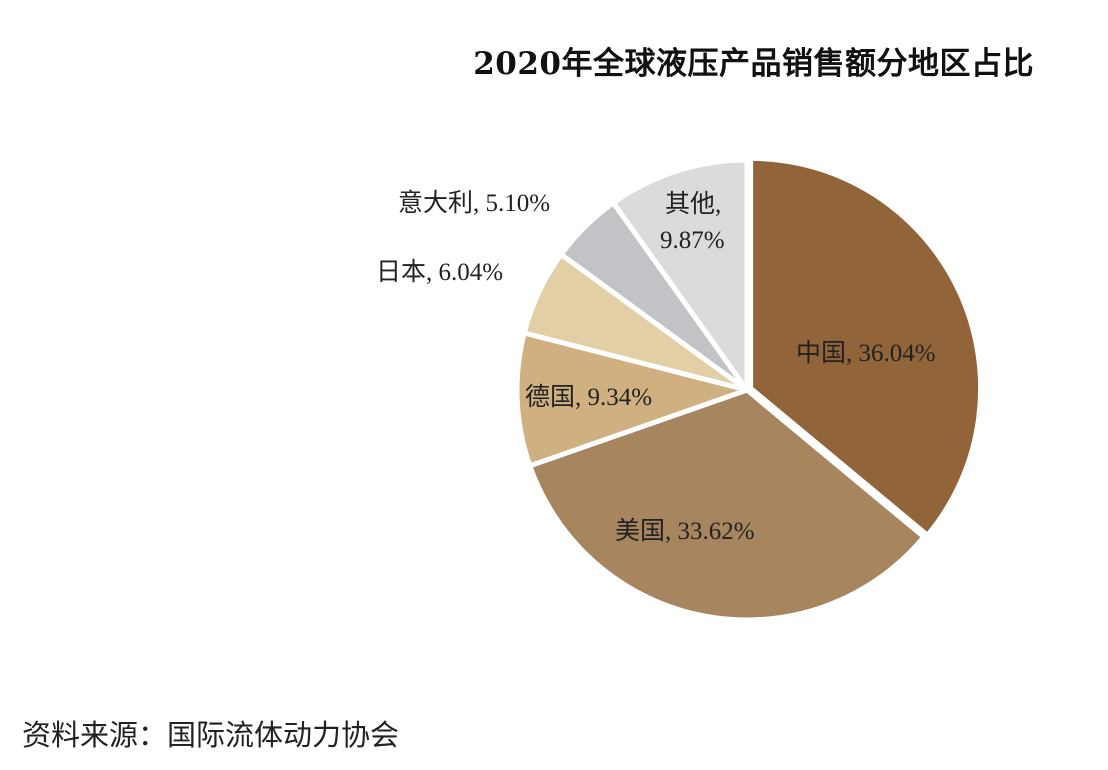 The image size is (1108, 770). I want to click on pie-slice-德国, so click(632, 399).